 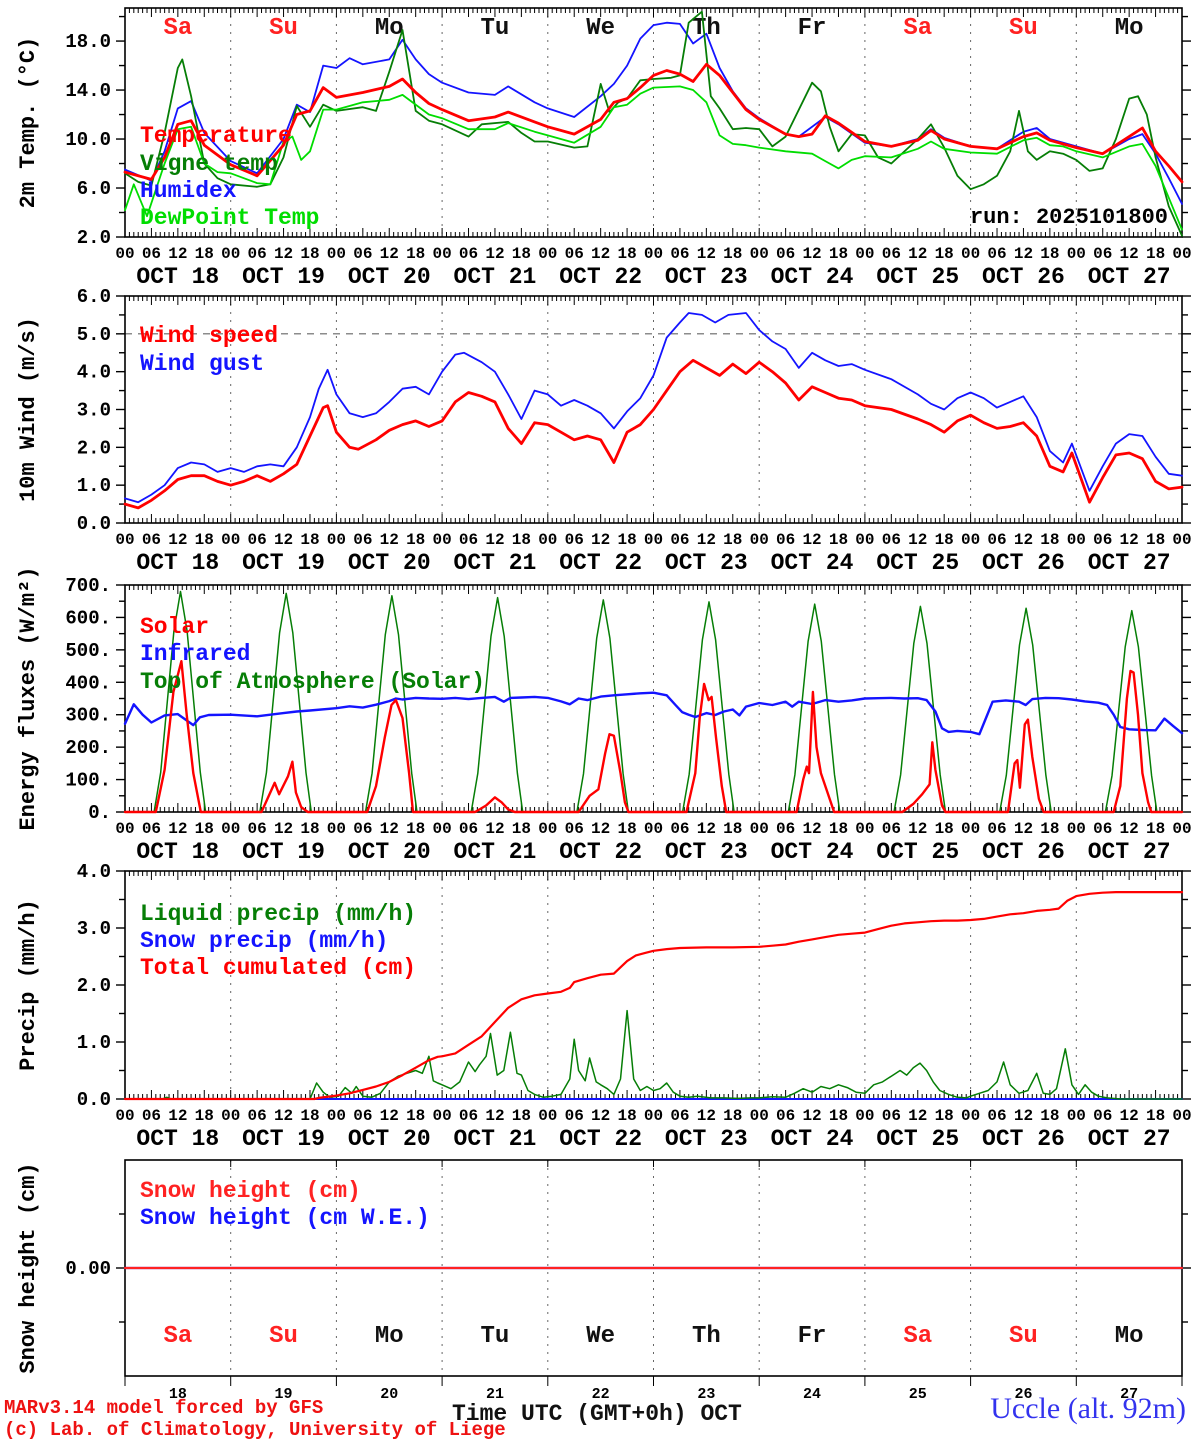 I want to click on y-tick-label: 300., so click(x=88, y=716).